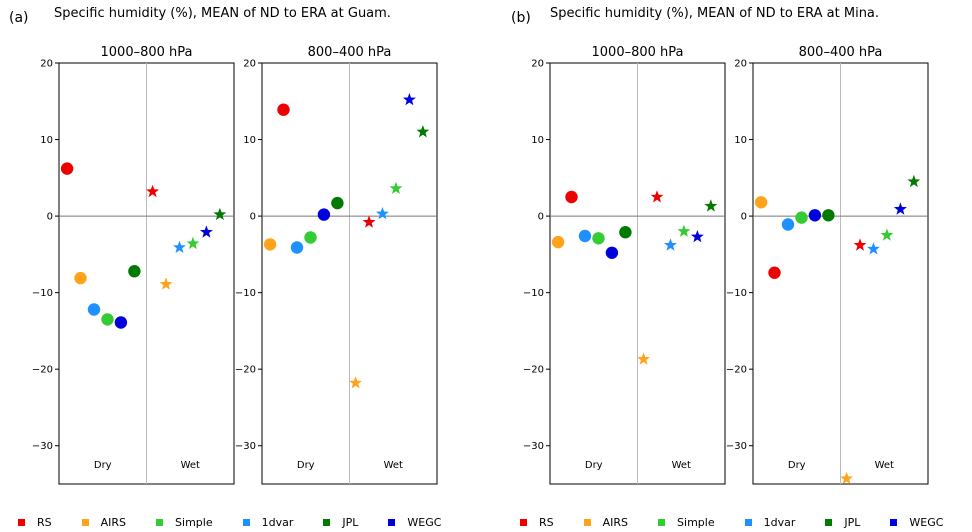 The height and width of the screenshot is (532, 972). I want to click on chart-3-dry-point-rs, so click(571, 197).